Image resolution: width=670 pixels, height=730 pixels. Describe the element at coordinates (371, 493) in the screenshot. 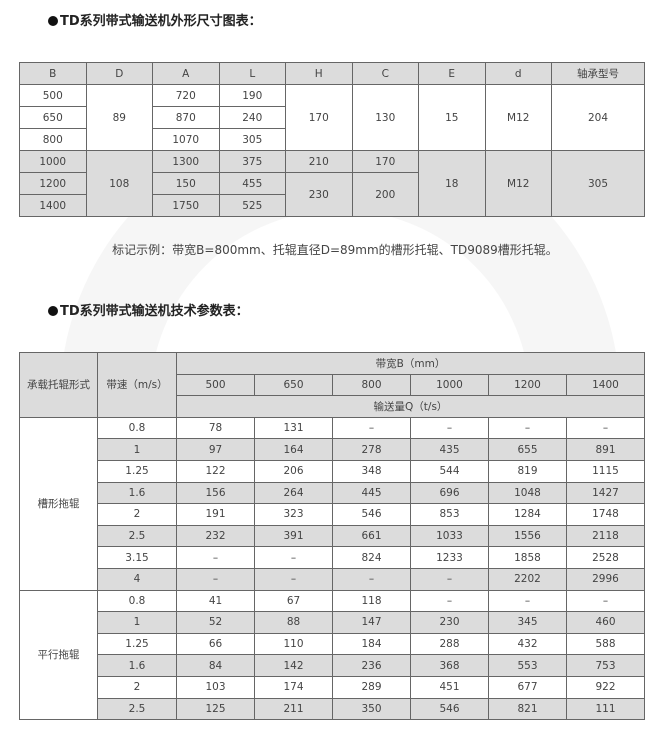

I see `flow-cell: 445` at that location.